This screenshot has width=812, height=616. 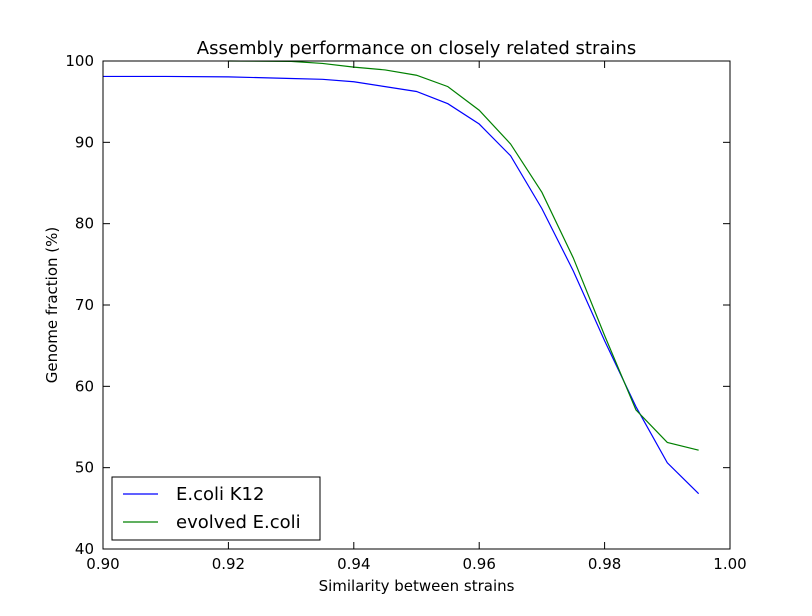 What do you see at coordinates (84, 142) in the screenshot?
I see `y-tick-label: 90` at bounding box center [84, 142].